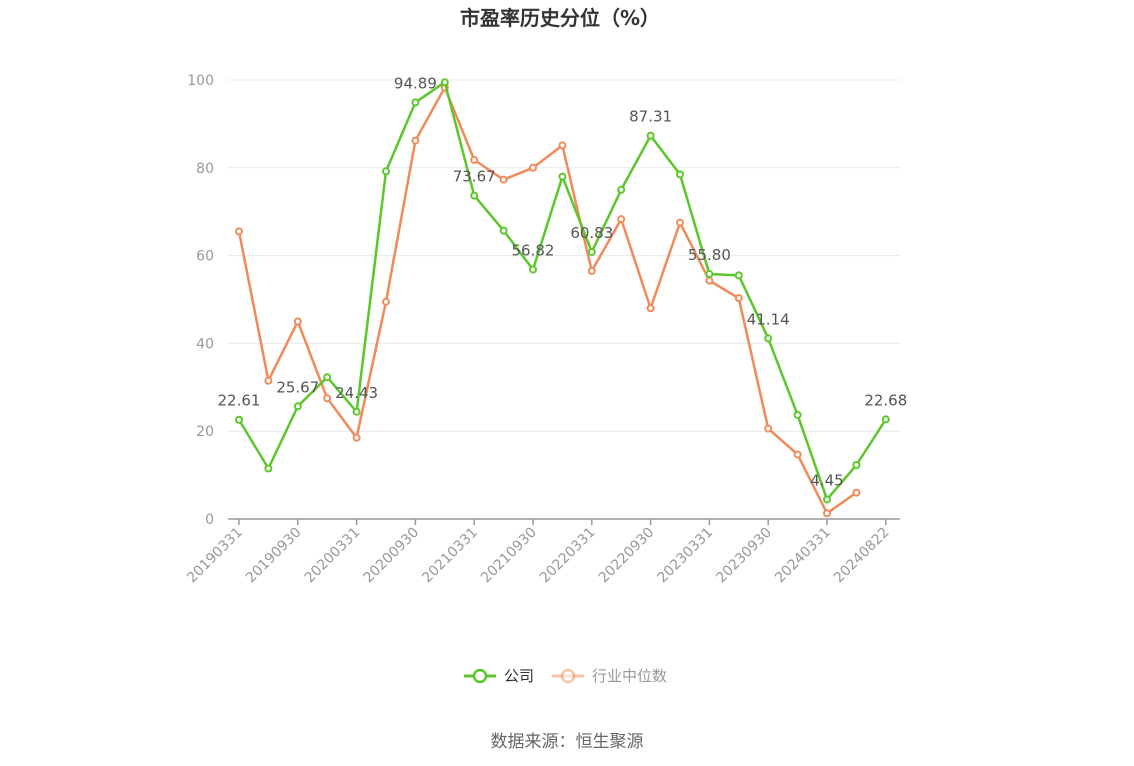 The height and width of the screenshot is (766, 1134). What do you see at coordinates (297, 387) in the screenshot?
I see `data-label: 25.67` at bounding box center [297, 387].